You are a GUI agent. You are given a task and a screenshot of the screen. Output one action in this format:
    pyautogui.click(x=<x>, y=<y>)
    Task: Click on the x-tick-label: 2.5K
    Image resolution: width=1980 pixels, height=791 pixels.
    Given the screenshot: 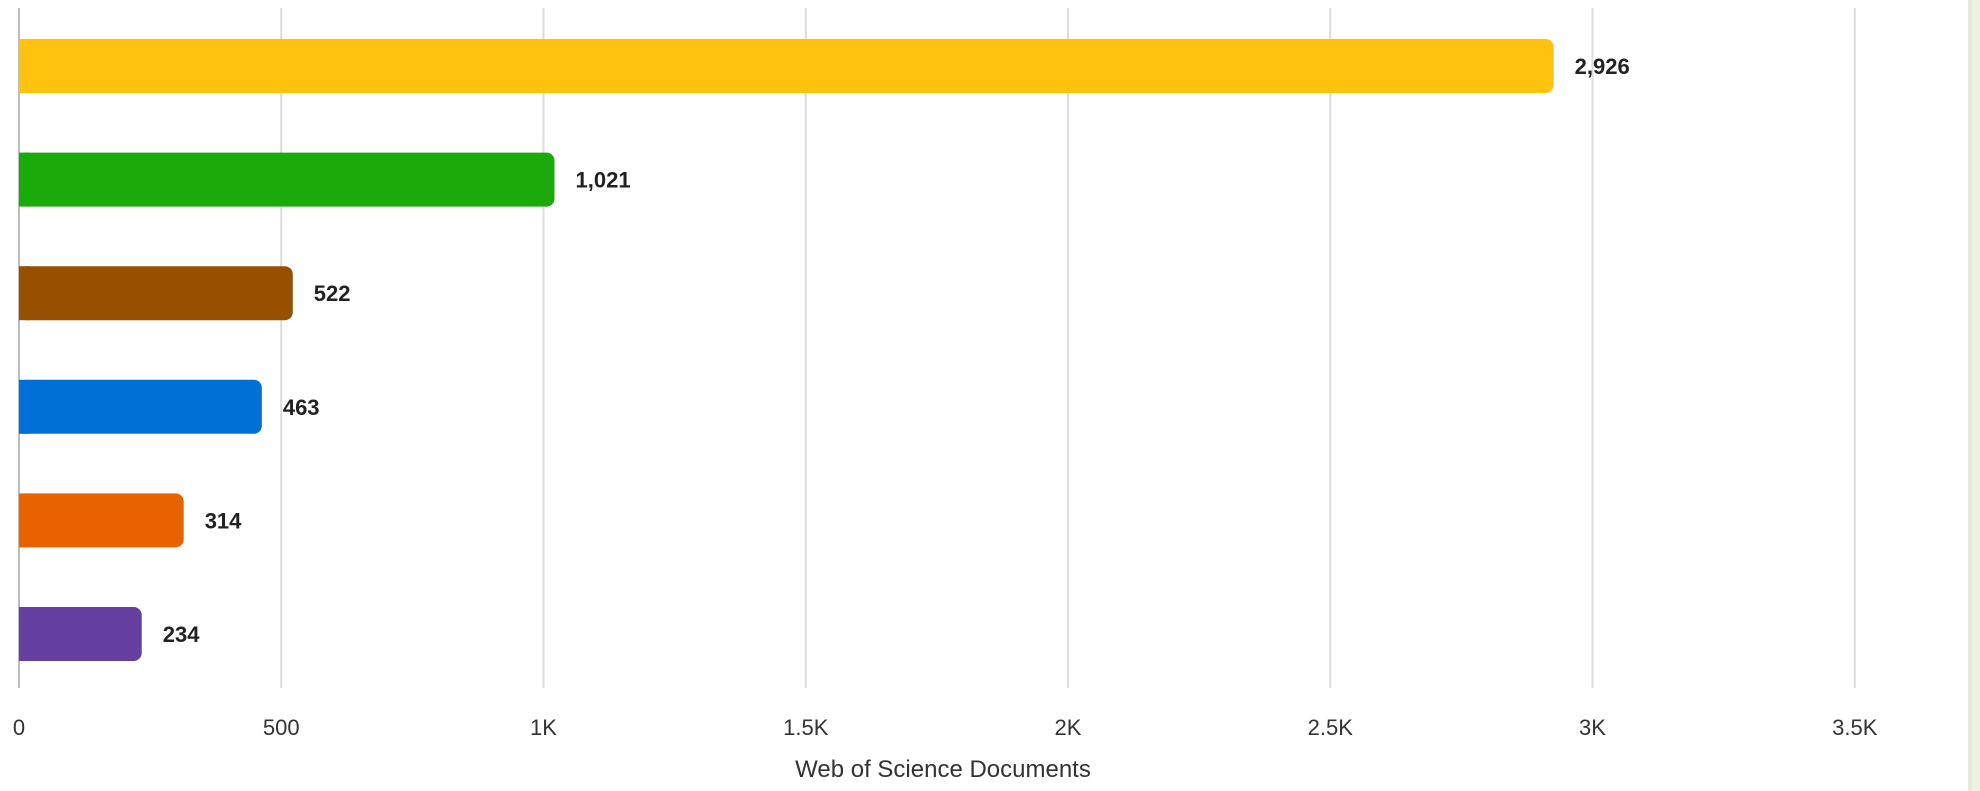 What is the action you would take?
    pyautogui.click(x=1331, y=727)
    